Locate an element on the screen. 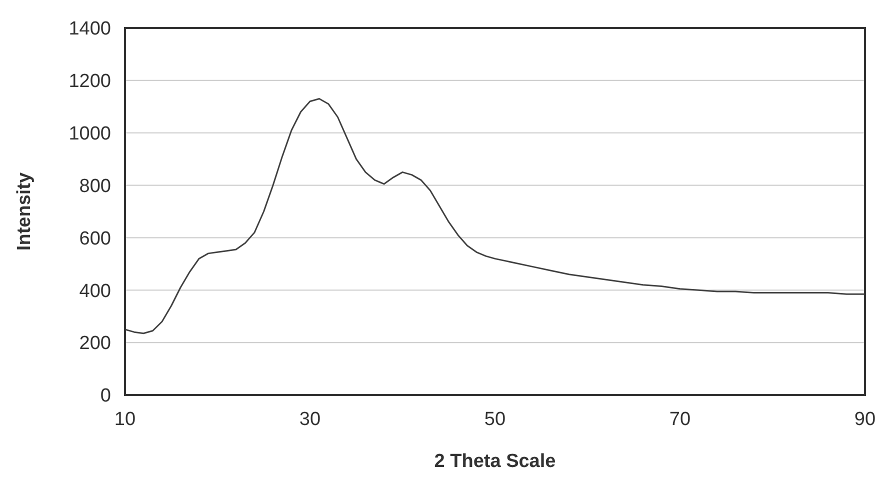 The height and width of the screenshot is (479, 881). x-tick-label: 70 is located at coordinates (680, 419).